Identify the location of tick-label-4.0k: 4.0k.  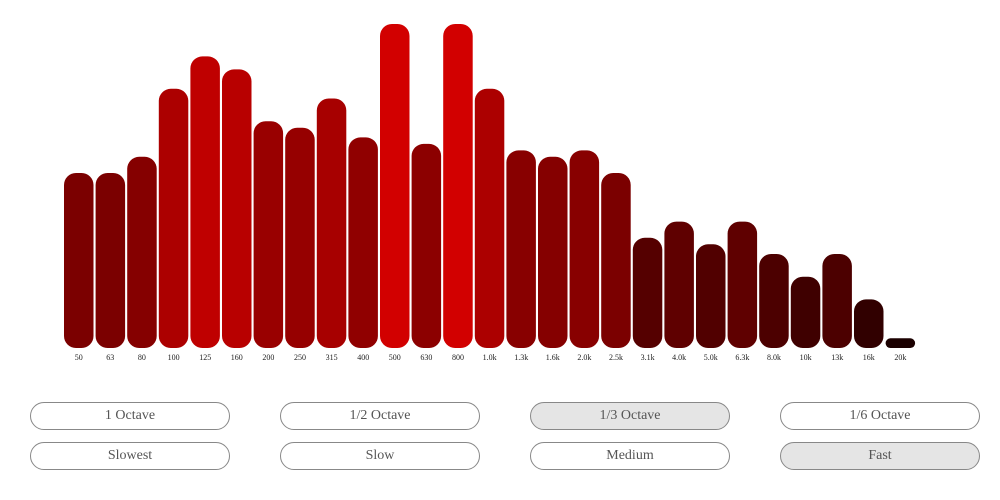
(679, 357).